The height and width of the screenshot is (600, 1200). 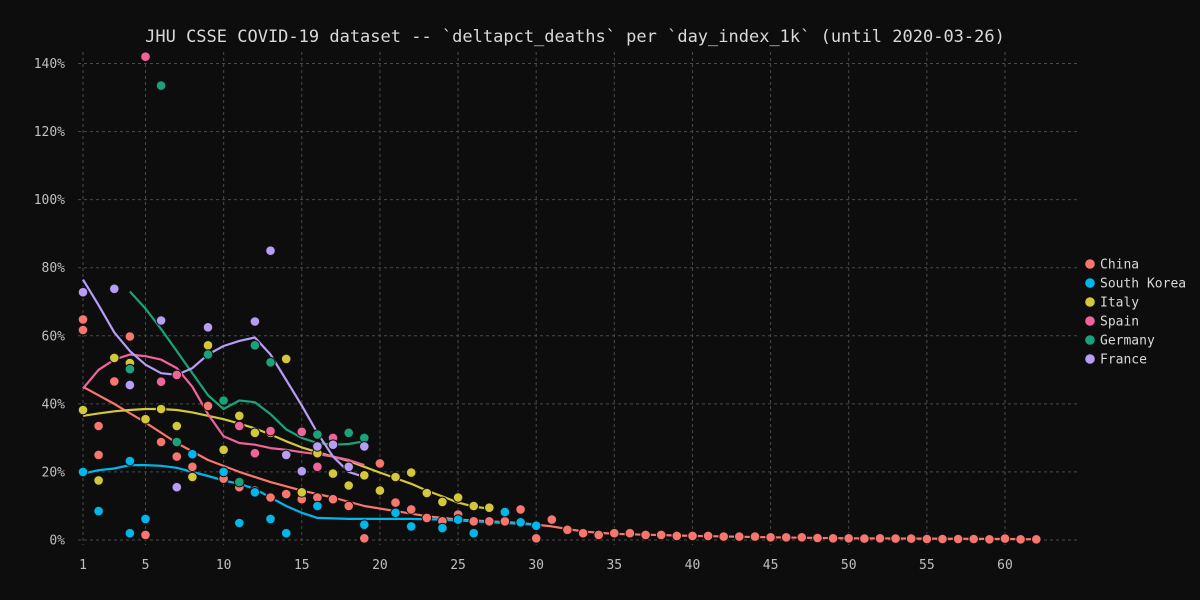 What do you see at coordinates (1005, 565) in the screenshot?
I see `x-tick-label: 60` at bounding box center [1005, 565].